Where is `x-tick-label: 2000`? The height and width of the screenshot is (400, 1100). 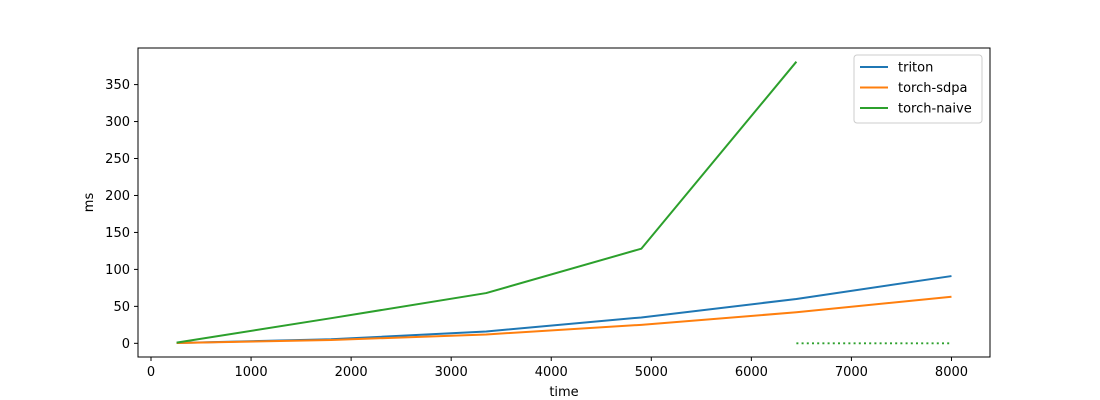
x-tick-label: 2000 is located at coordinates (351, 372).